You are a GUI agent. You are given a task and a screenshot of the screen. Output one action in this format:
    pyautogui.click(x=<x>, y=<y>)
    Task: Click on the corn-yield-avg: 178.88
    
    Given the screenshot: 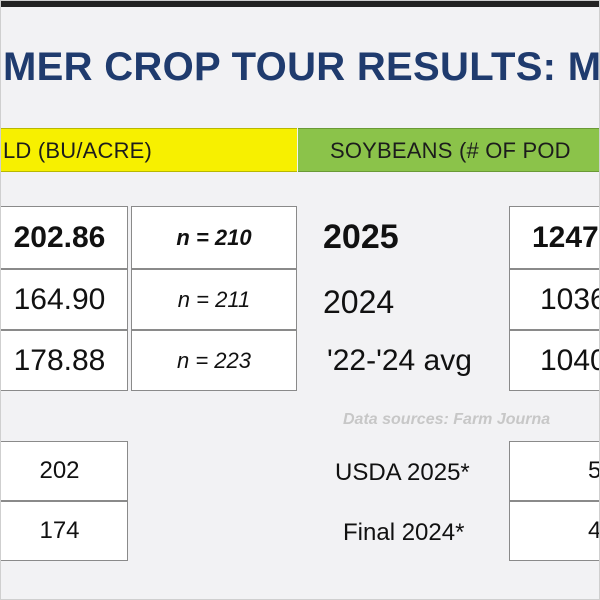 What is the action you would take?
    pyautogui.click(x=64, y=360)
    